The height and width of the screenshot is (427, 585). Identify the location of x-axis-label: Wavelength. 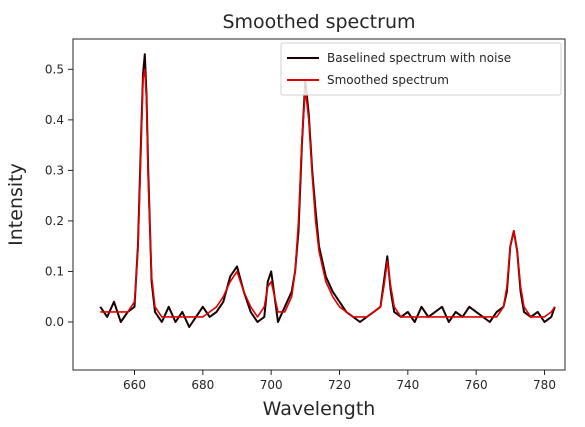
(319, 409).